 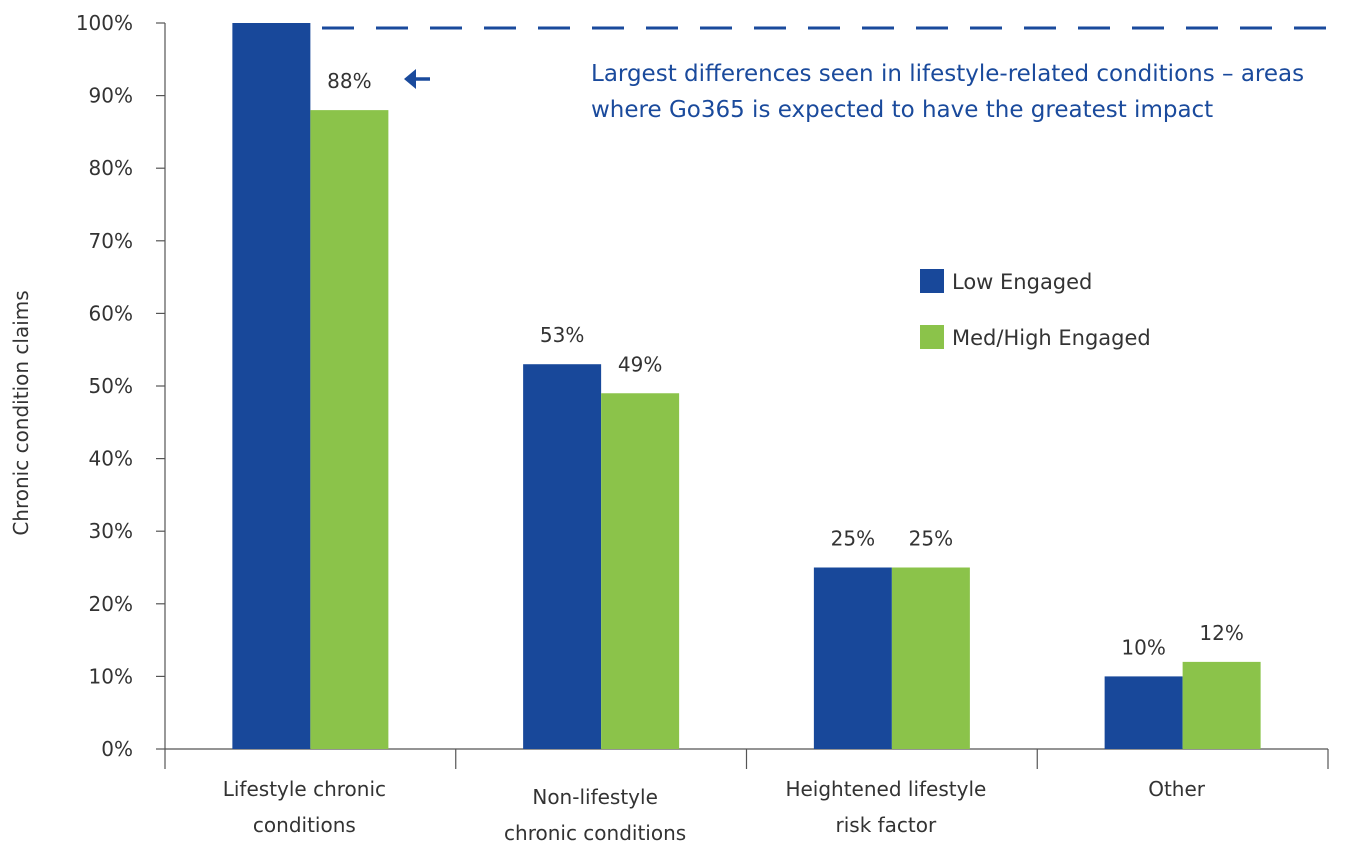 I want to click on category-label: Heightened lifestyle, so click(x=885, y=789).